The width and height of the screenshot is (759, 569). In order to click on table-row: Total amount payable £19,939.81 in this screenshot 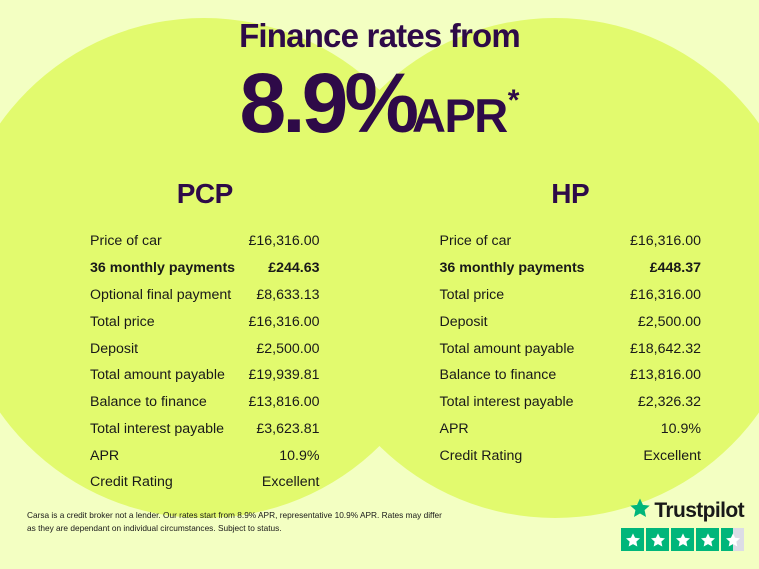, I will do `click(205, 375)`.